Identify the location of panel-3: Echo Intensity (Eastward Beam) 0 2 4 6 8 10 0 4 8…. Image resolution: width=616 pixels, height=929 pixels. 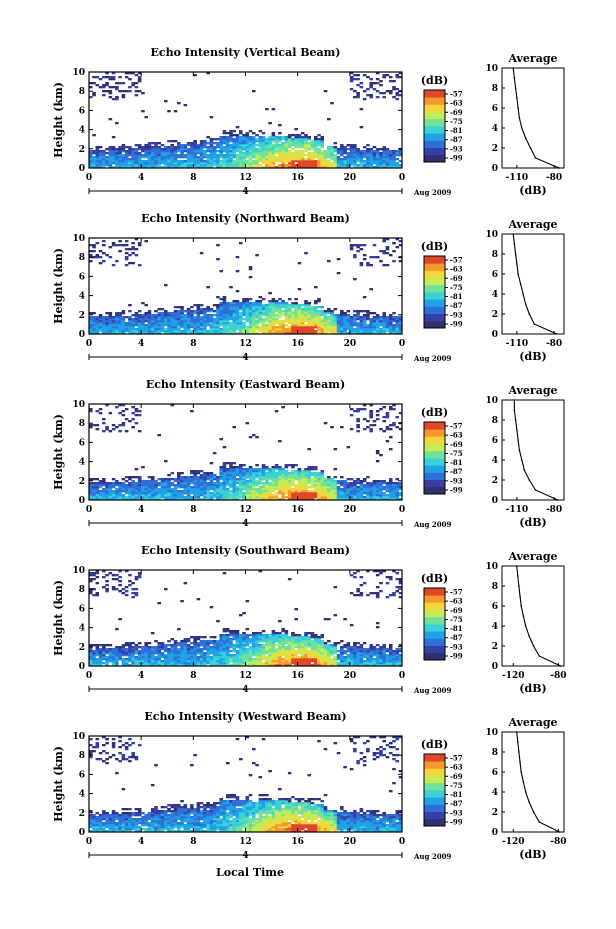
(308, 453).